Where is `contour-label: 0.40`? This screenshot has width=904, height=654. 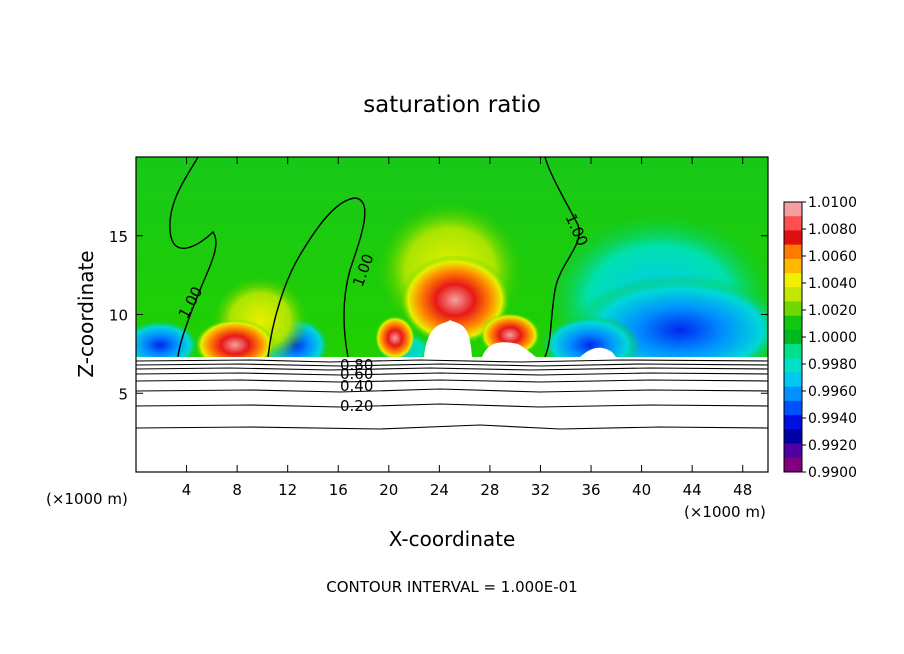 contour-label: 0.40 is located at coordinates (356, 386).